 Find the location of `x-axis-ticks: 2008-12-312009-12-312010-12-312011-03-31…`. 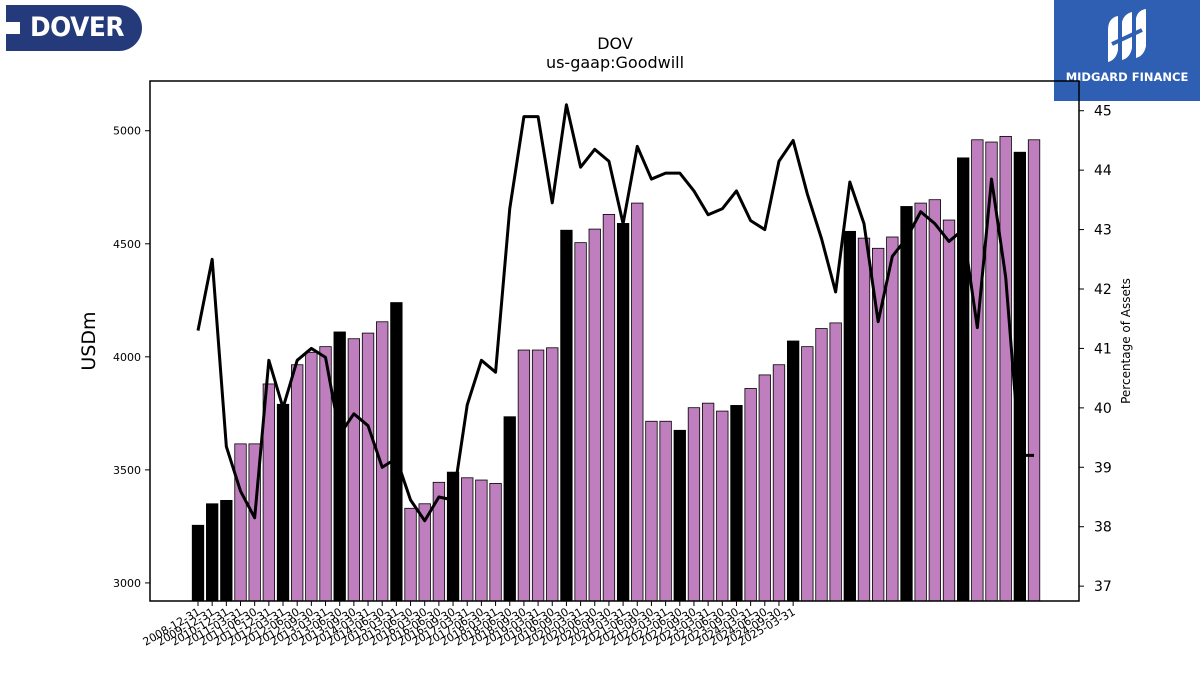

x-axis-ticks: 2008-12-312009-12-312010-12-312011-03-31… is located at coordinates (469, 625).